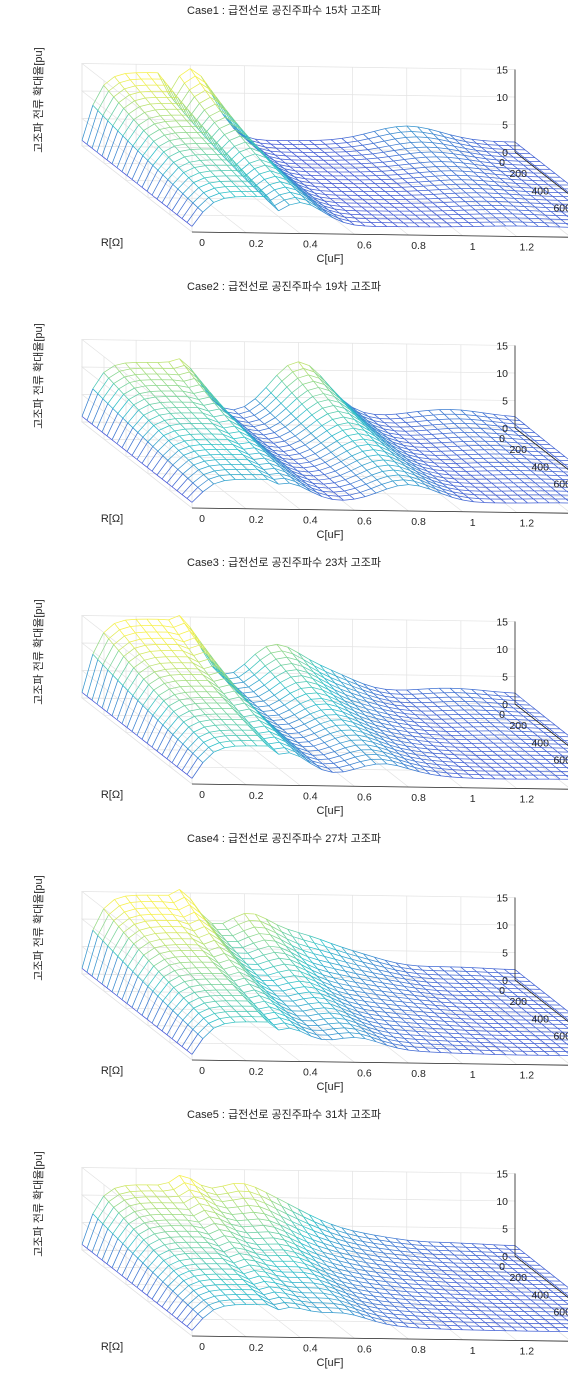  What do you see at coordinates (502, 71) in the screenshot?
I see `z-tick-label: 15` at bounding box center [502, 71].